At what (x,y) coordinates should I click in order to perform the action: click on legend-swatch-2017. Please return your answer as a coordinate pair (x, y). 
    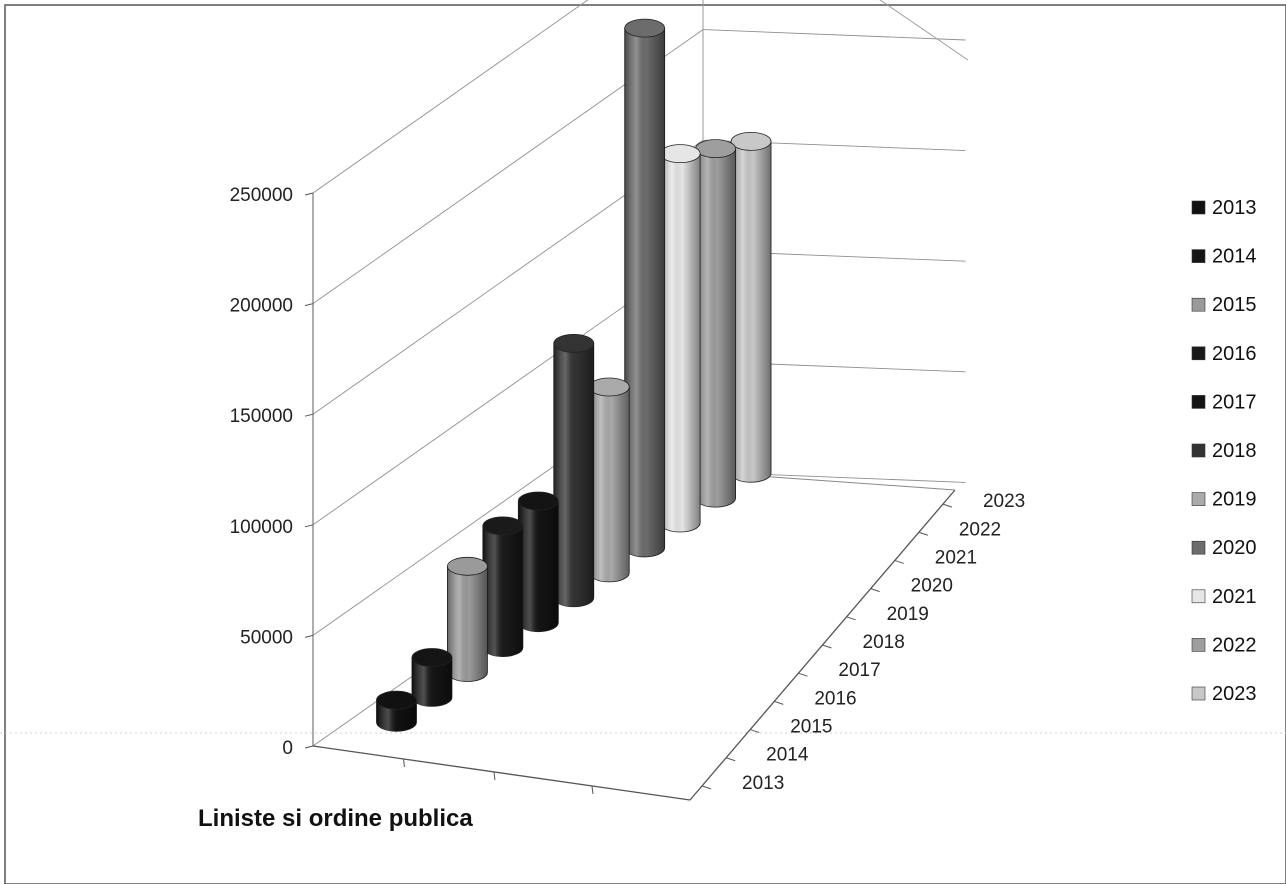
    Looking at the image, I should click on (1198, 402).